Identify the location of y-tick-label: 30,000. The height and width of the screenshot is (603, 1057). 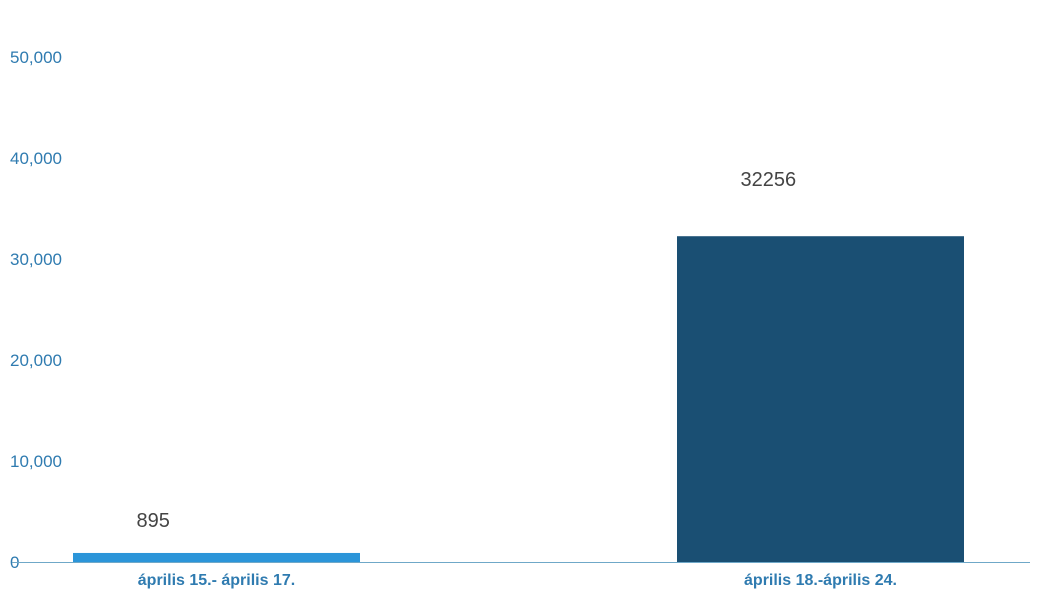
(36, 259).